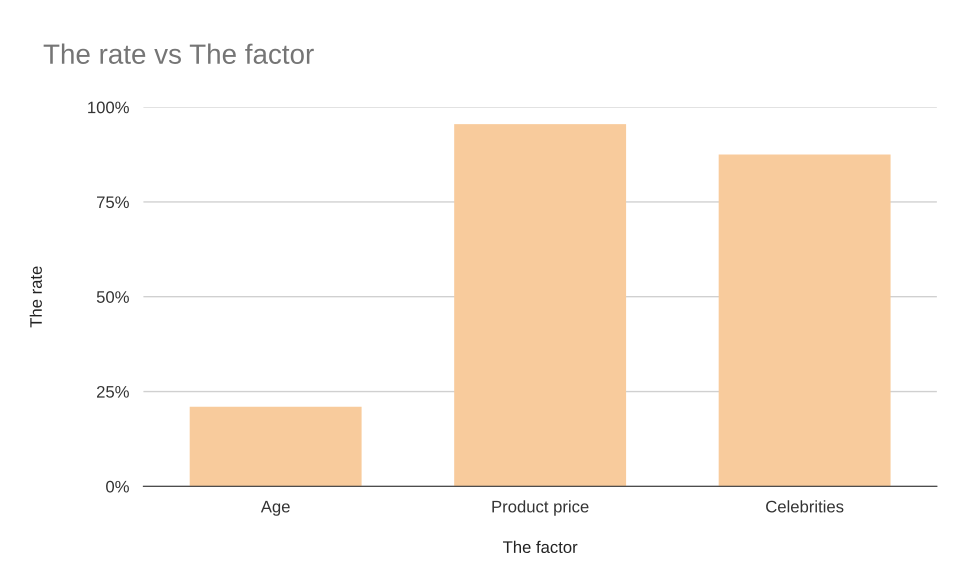 This screenshot has width=956, height=579. I want to click on x-tick-label: Celebrities, so click(805, 506).